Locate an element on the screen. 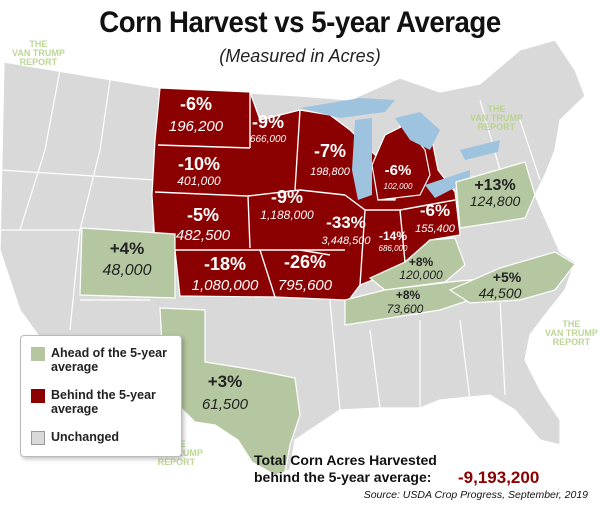 This screenshot has height=506, width=600. legend-item-unchanged: Unchanged is located at coordinates (103, 437).